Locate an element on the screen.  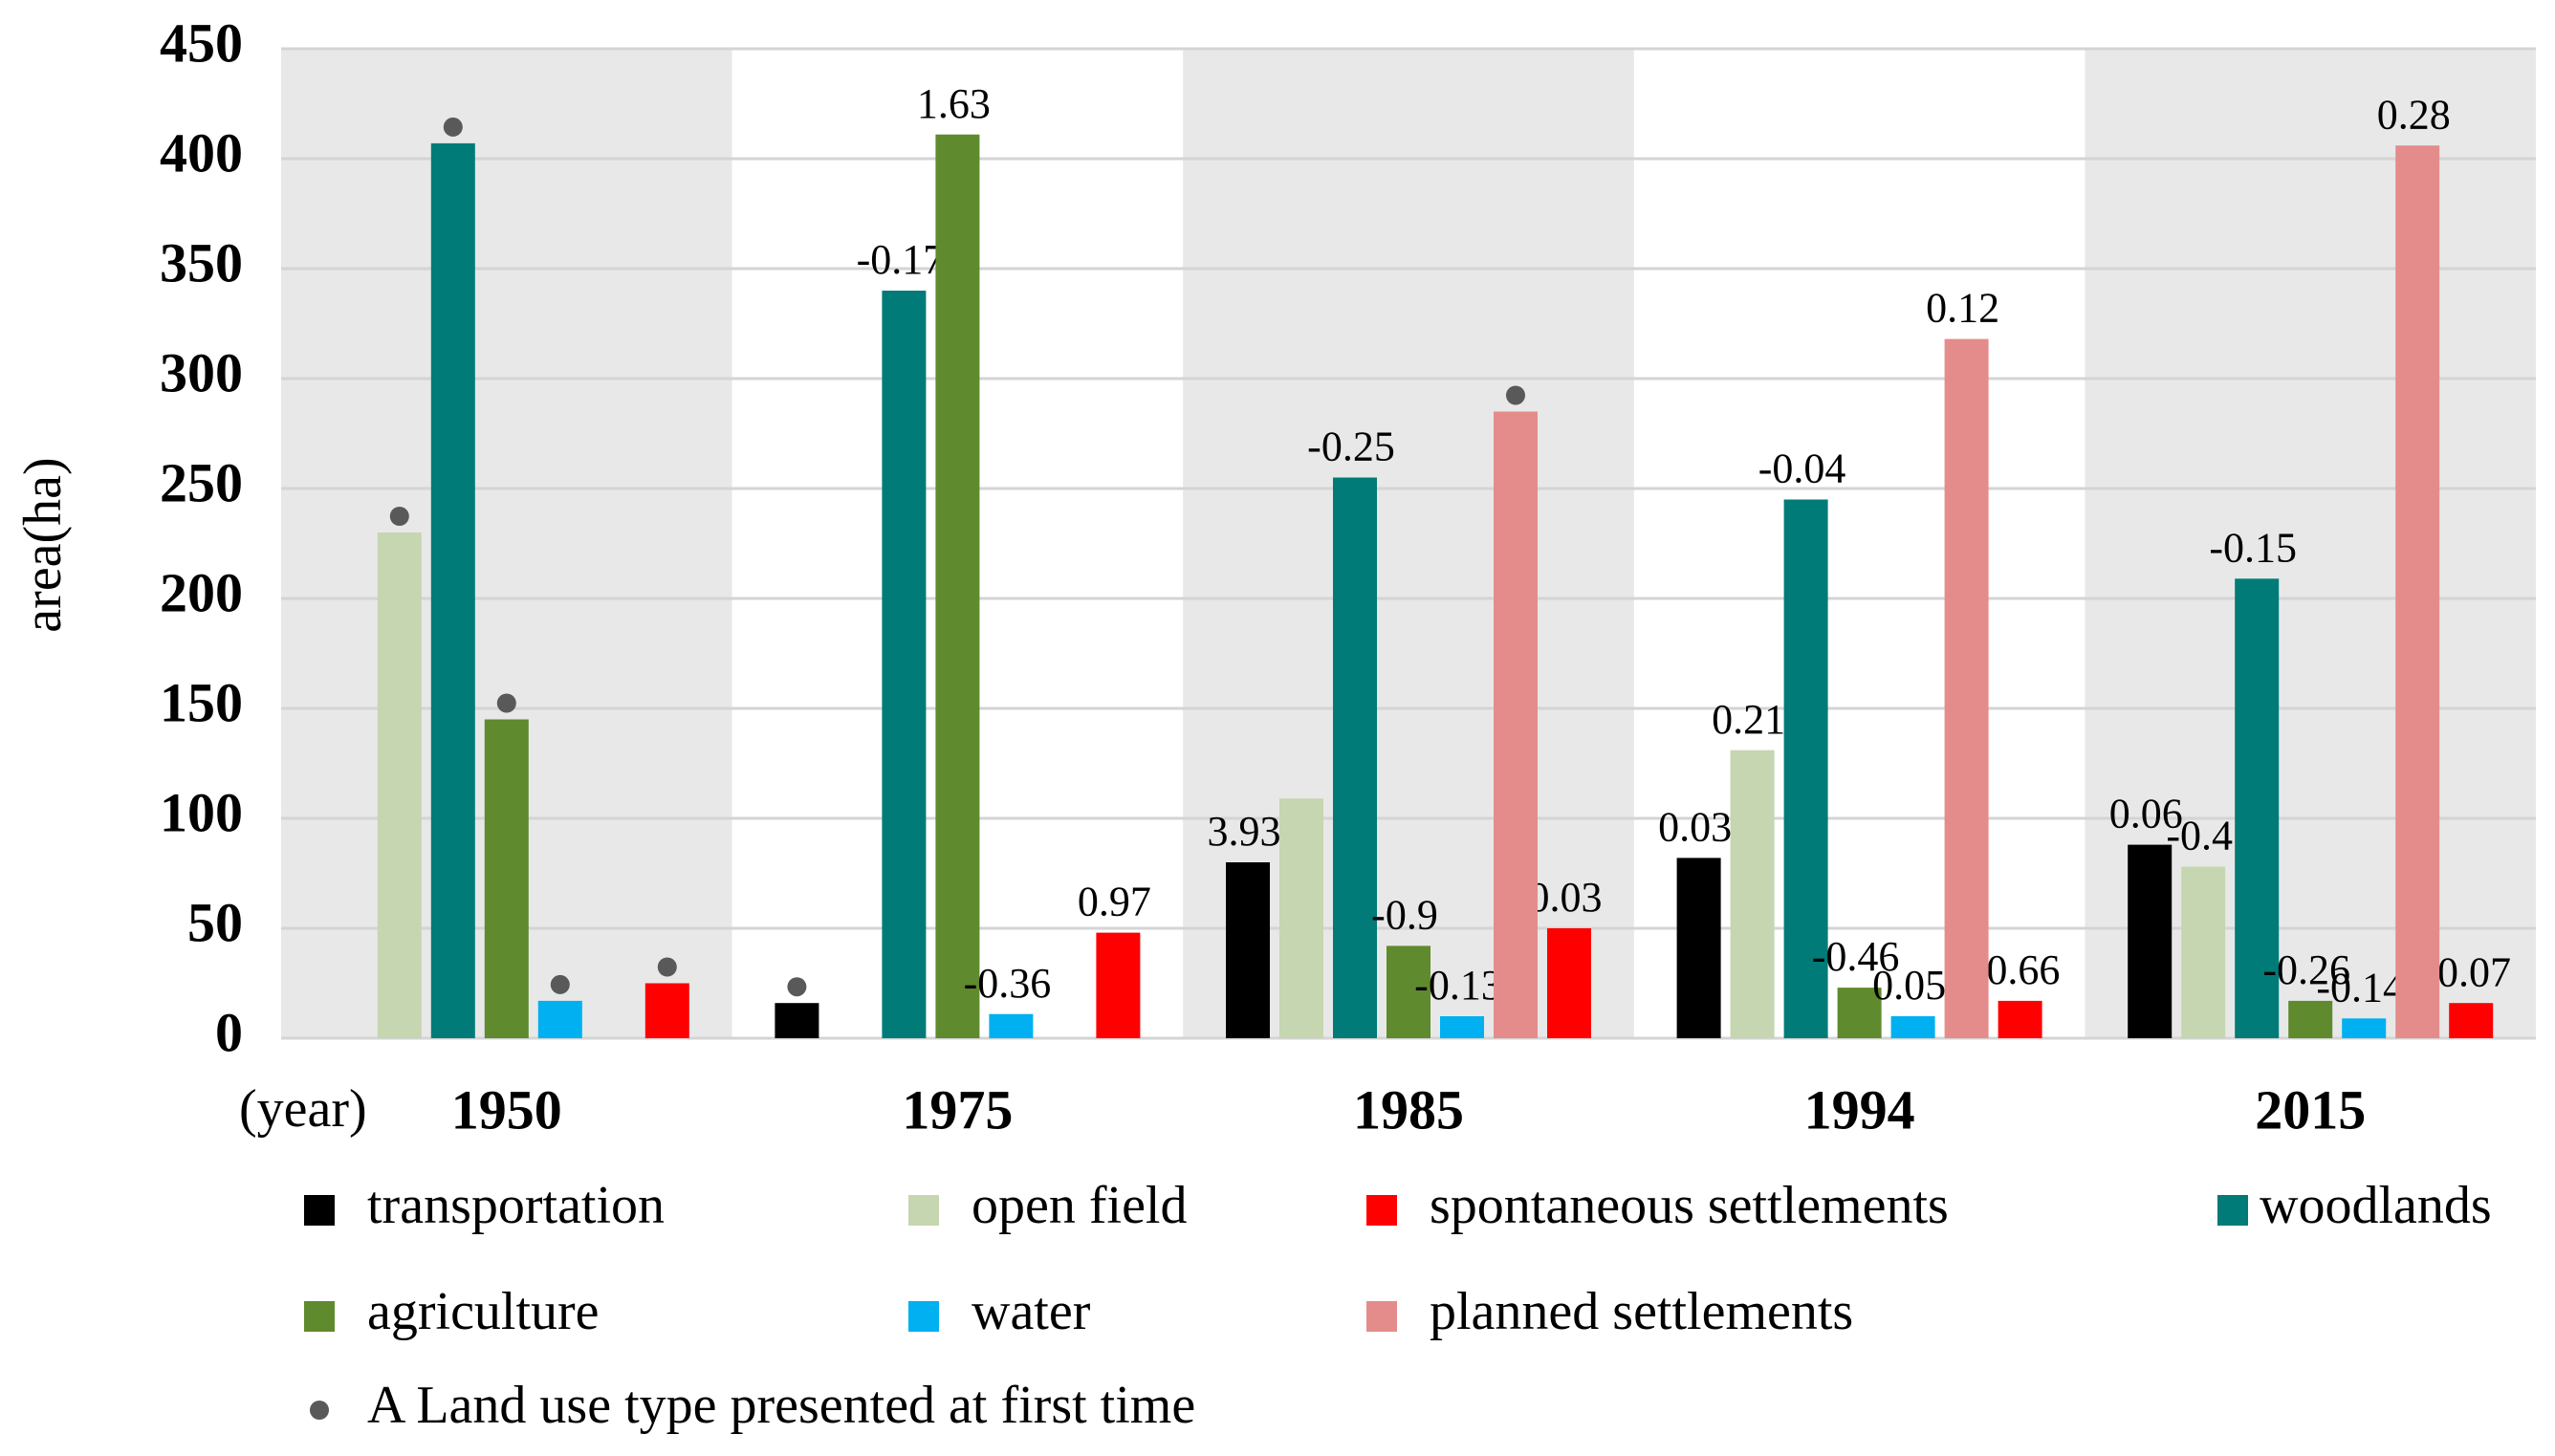
y-tick-label: 400 is located at coordinates (201, 152).